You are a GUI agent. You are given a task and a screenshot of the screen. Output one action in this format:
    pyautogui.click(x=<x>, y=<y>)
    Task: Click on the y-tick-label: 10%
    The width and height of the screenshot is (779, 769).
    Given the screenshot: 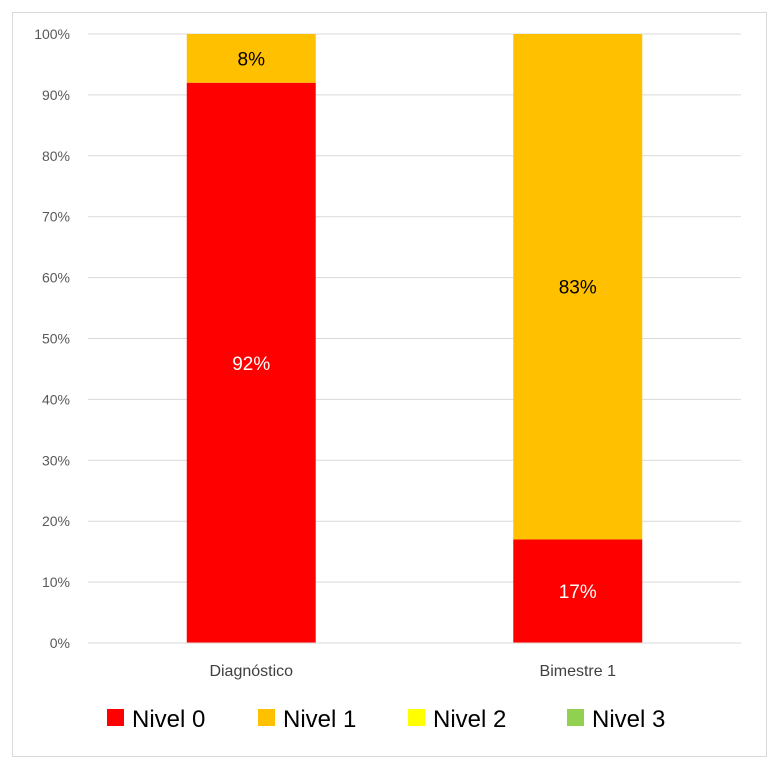 What is the action you would take?
    pyautogui.click(x=56, y=582)
    